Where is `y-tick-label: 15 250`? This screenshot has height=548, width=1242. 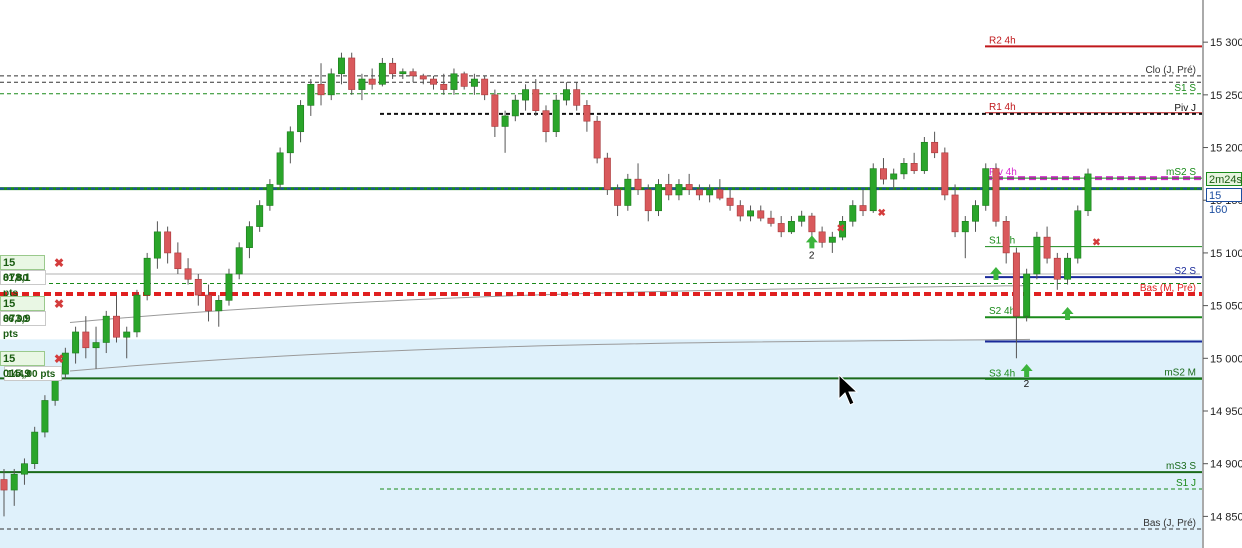 y-tick-label: 15 250 is located at coordinates (1226, 96).